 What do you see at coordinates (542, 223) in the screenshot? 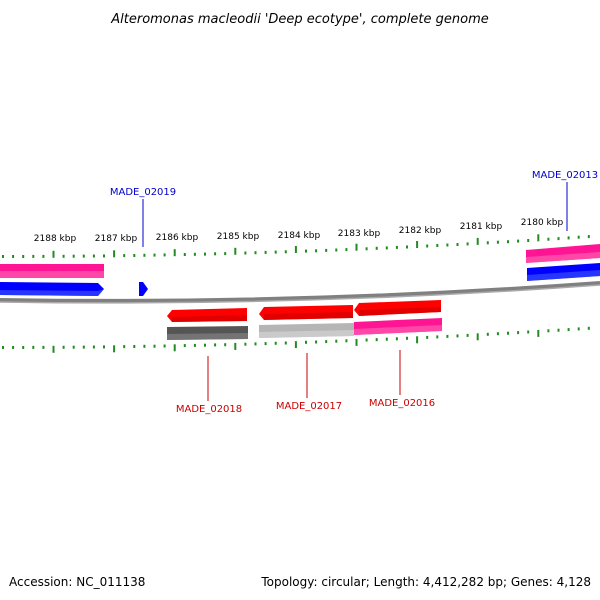
I see `scale-tick-label: 2180 kbp` at bounding box center [542, 223].